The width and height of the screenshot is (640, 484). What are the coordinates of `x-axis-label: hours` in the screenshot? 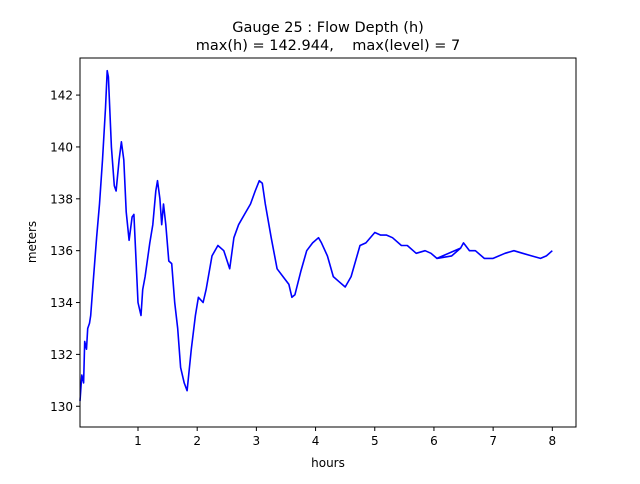 It's located at (328, 463).